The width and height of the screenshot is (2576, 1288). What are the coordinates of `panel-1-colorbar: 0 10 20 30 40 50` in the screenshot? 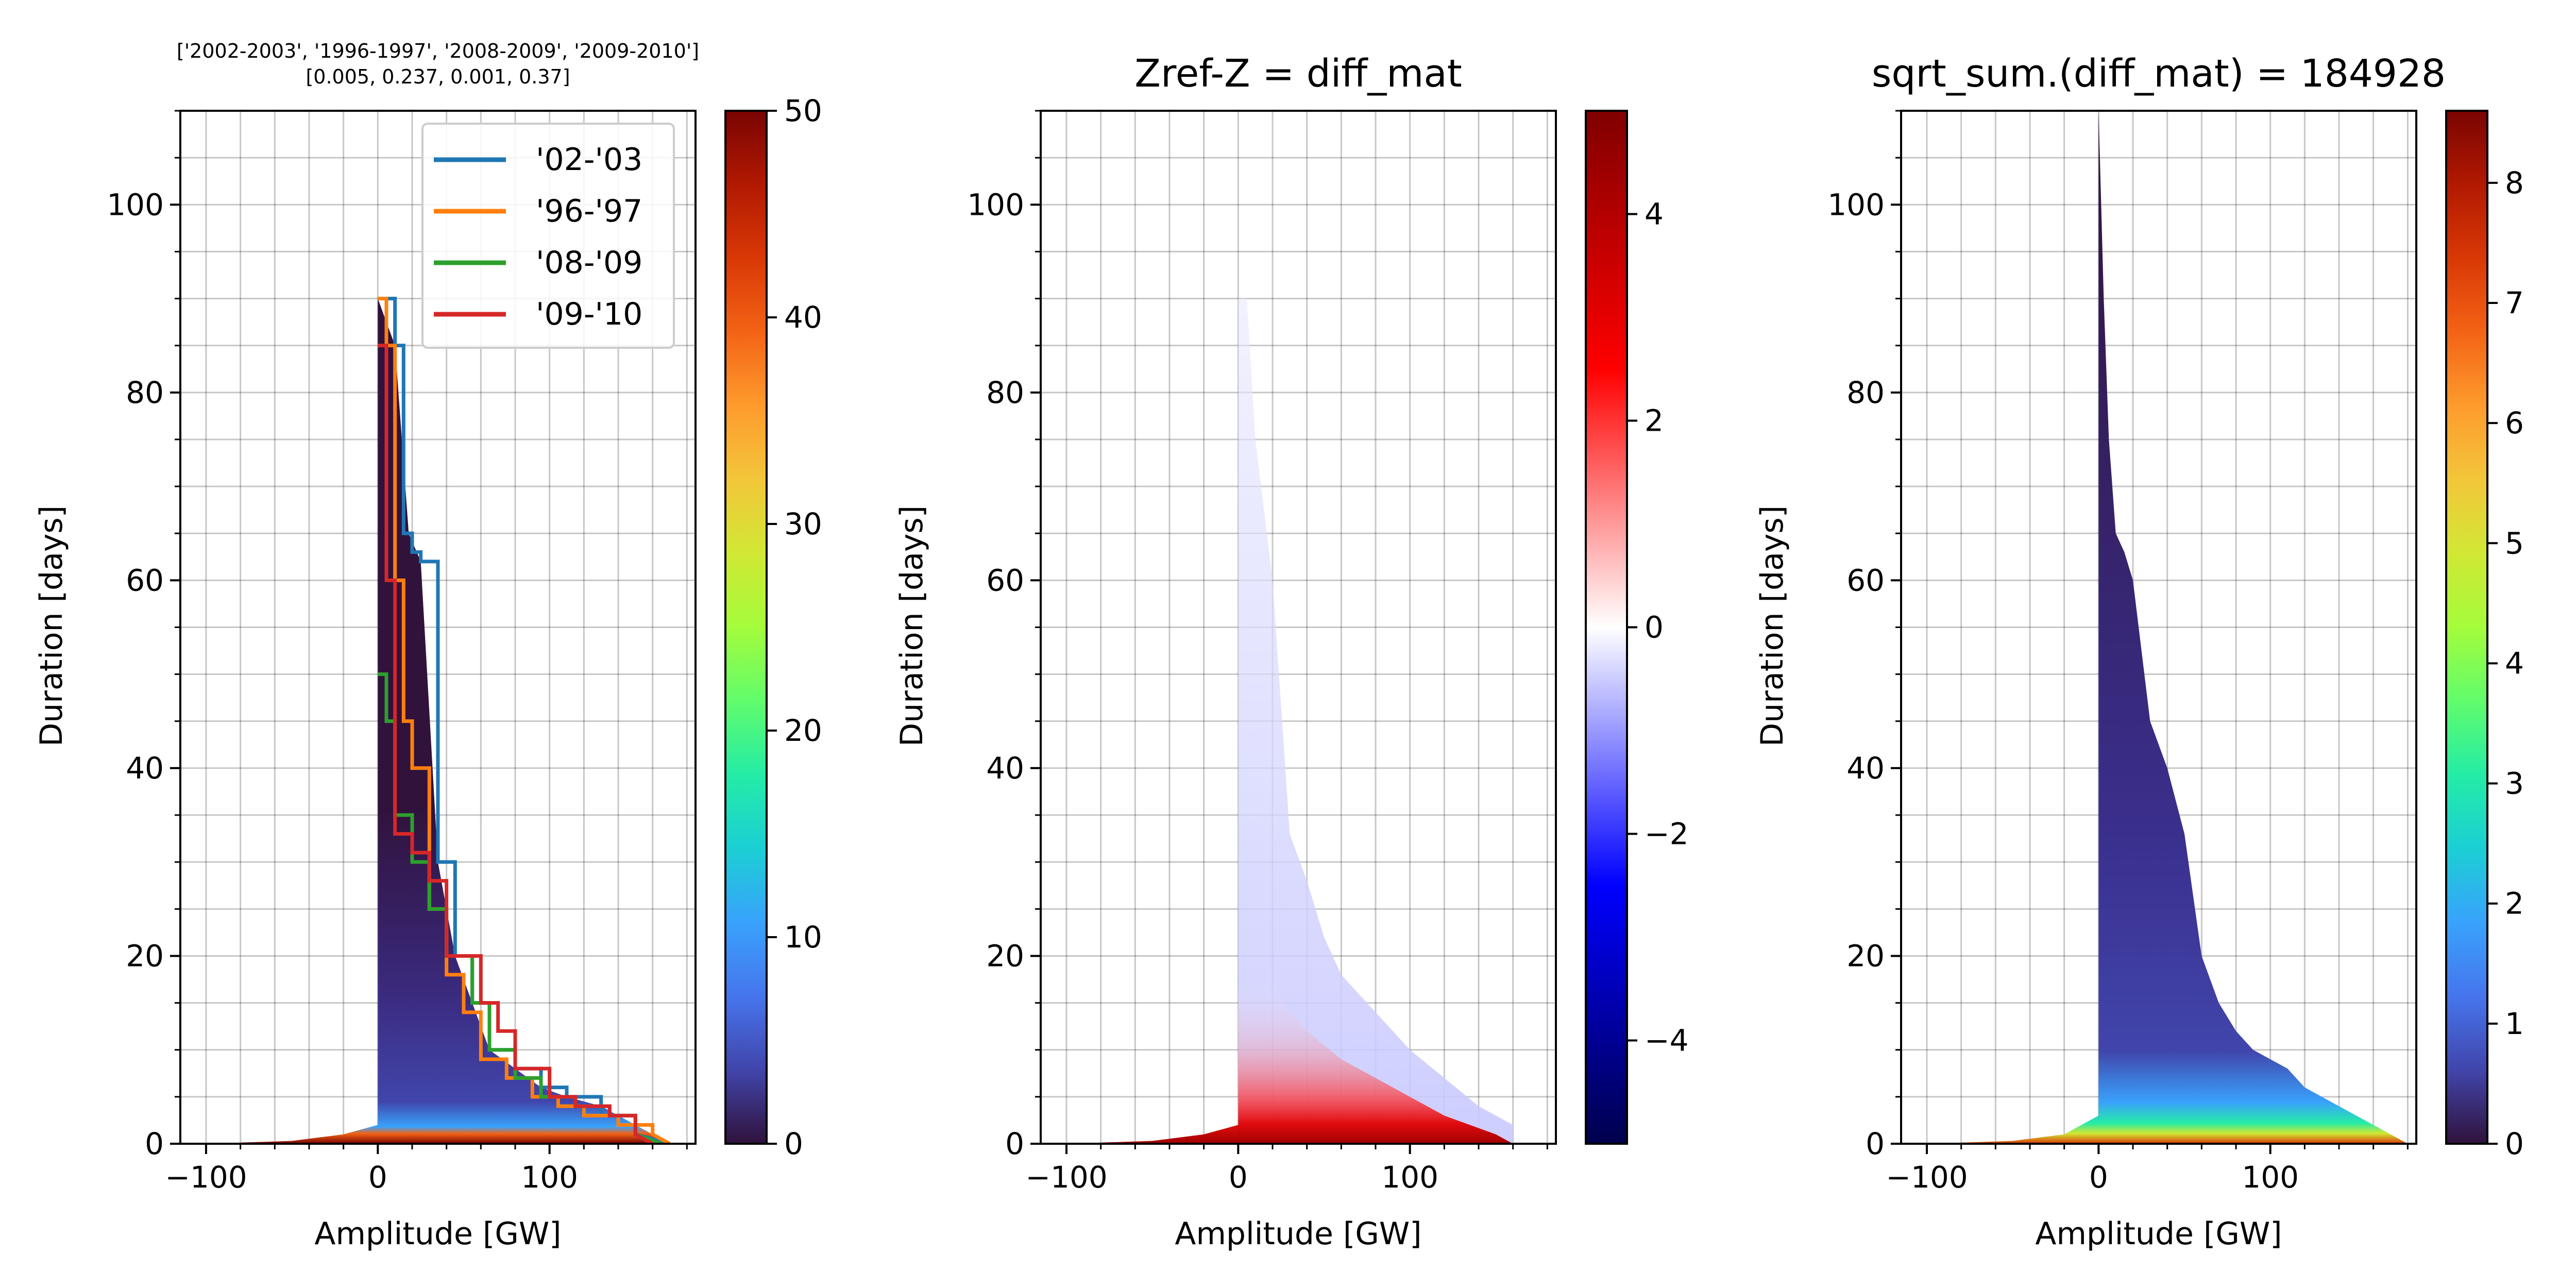 It's located at (773, 627).